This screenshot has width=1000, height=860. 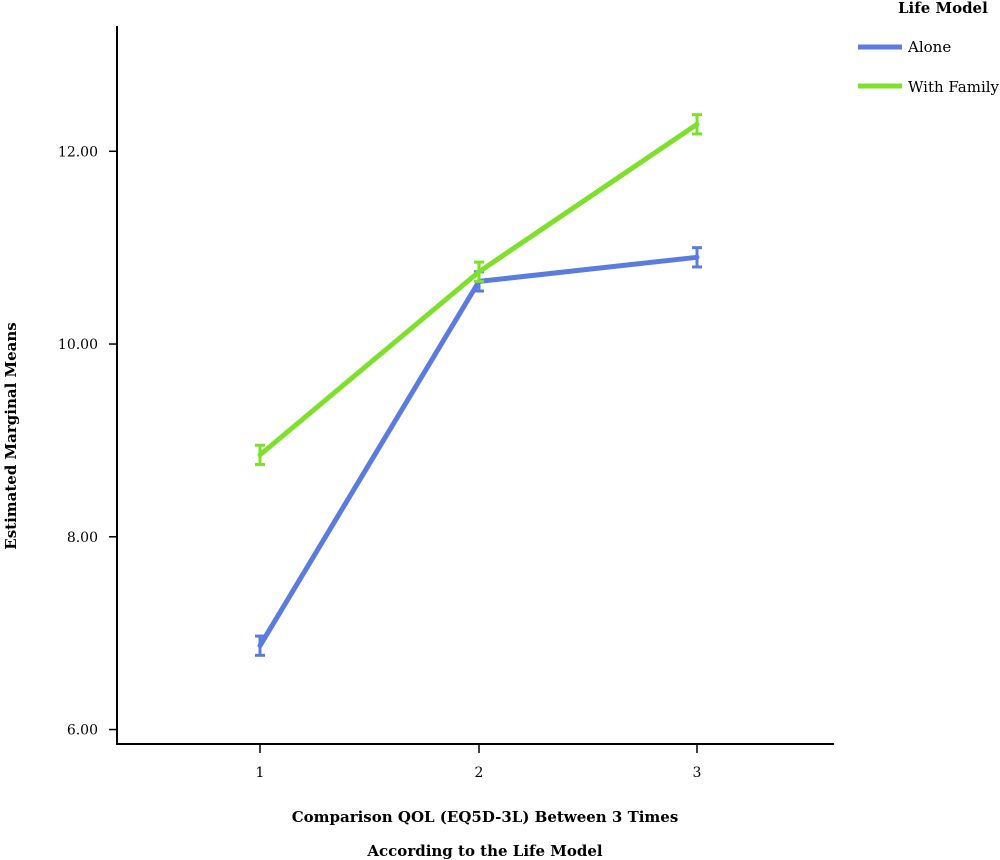 What do you see at coordinates (954, 87) in the screenshot?
I see `legend-label-with-family: With Family` at bounding box center [954, 87].